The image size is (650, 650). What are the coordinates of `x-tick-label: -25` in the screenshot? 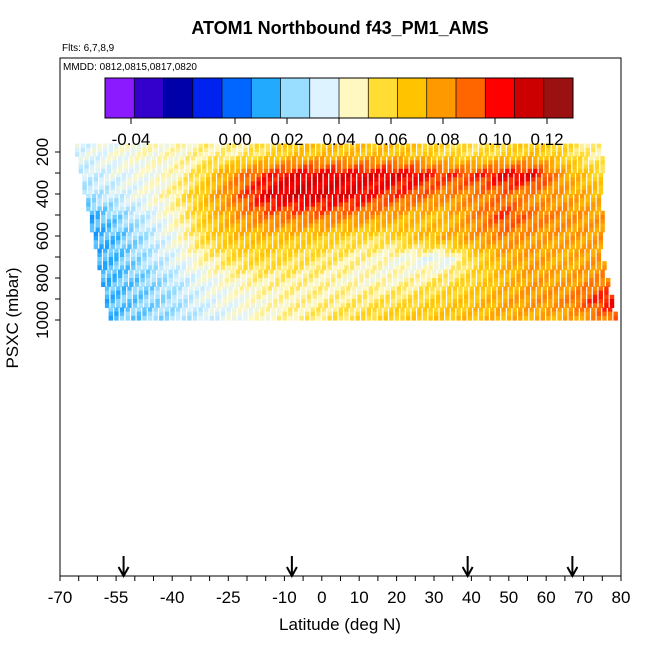 It's located at (228, 597).